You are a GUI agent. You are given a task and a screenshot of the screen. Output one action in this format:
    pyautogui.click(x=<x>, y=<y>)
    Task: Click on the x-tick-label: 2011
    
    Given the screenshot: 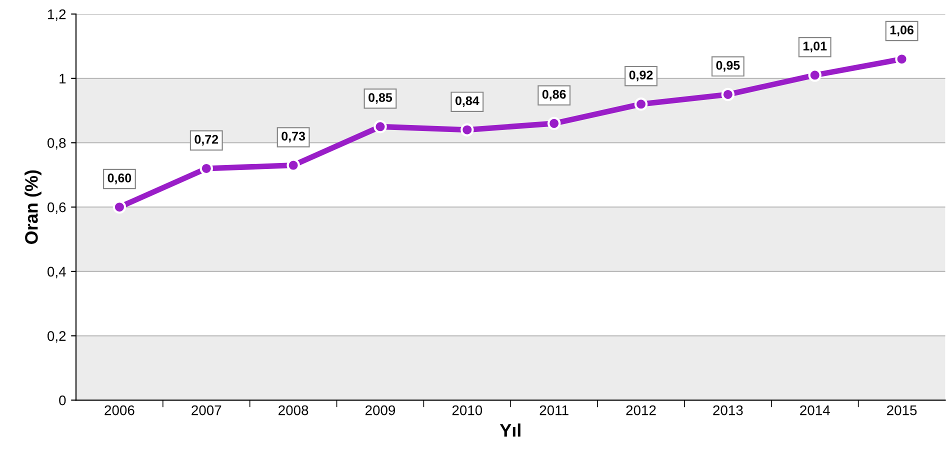 What is the action you would take?
    pyautogui.click(x=554, y=410)
    